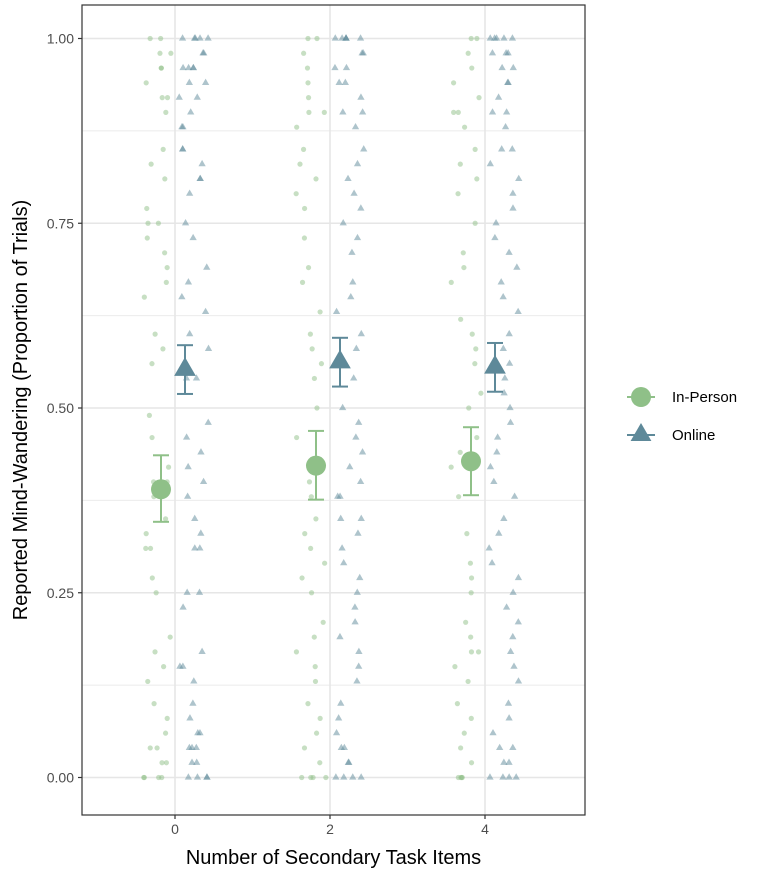  Describe the element at coordinates (471, 461) in the screenshot. I see `mean-point-in-person` at that location.